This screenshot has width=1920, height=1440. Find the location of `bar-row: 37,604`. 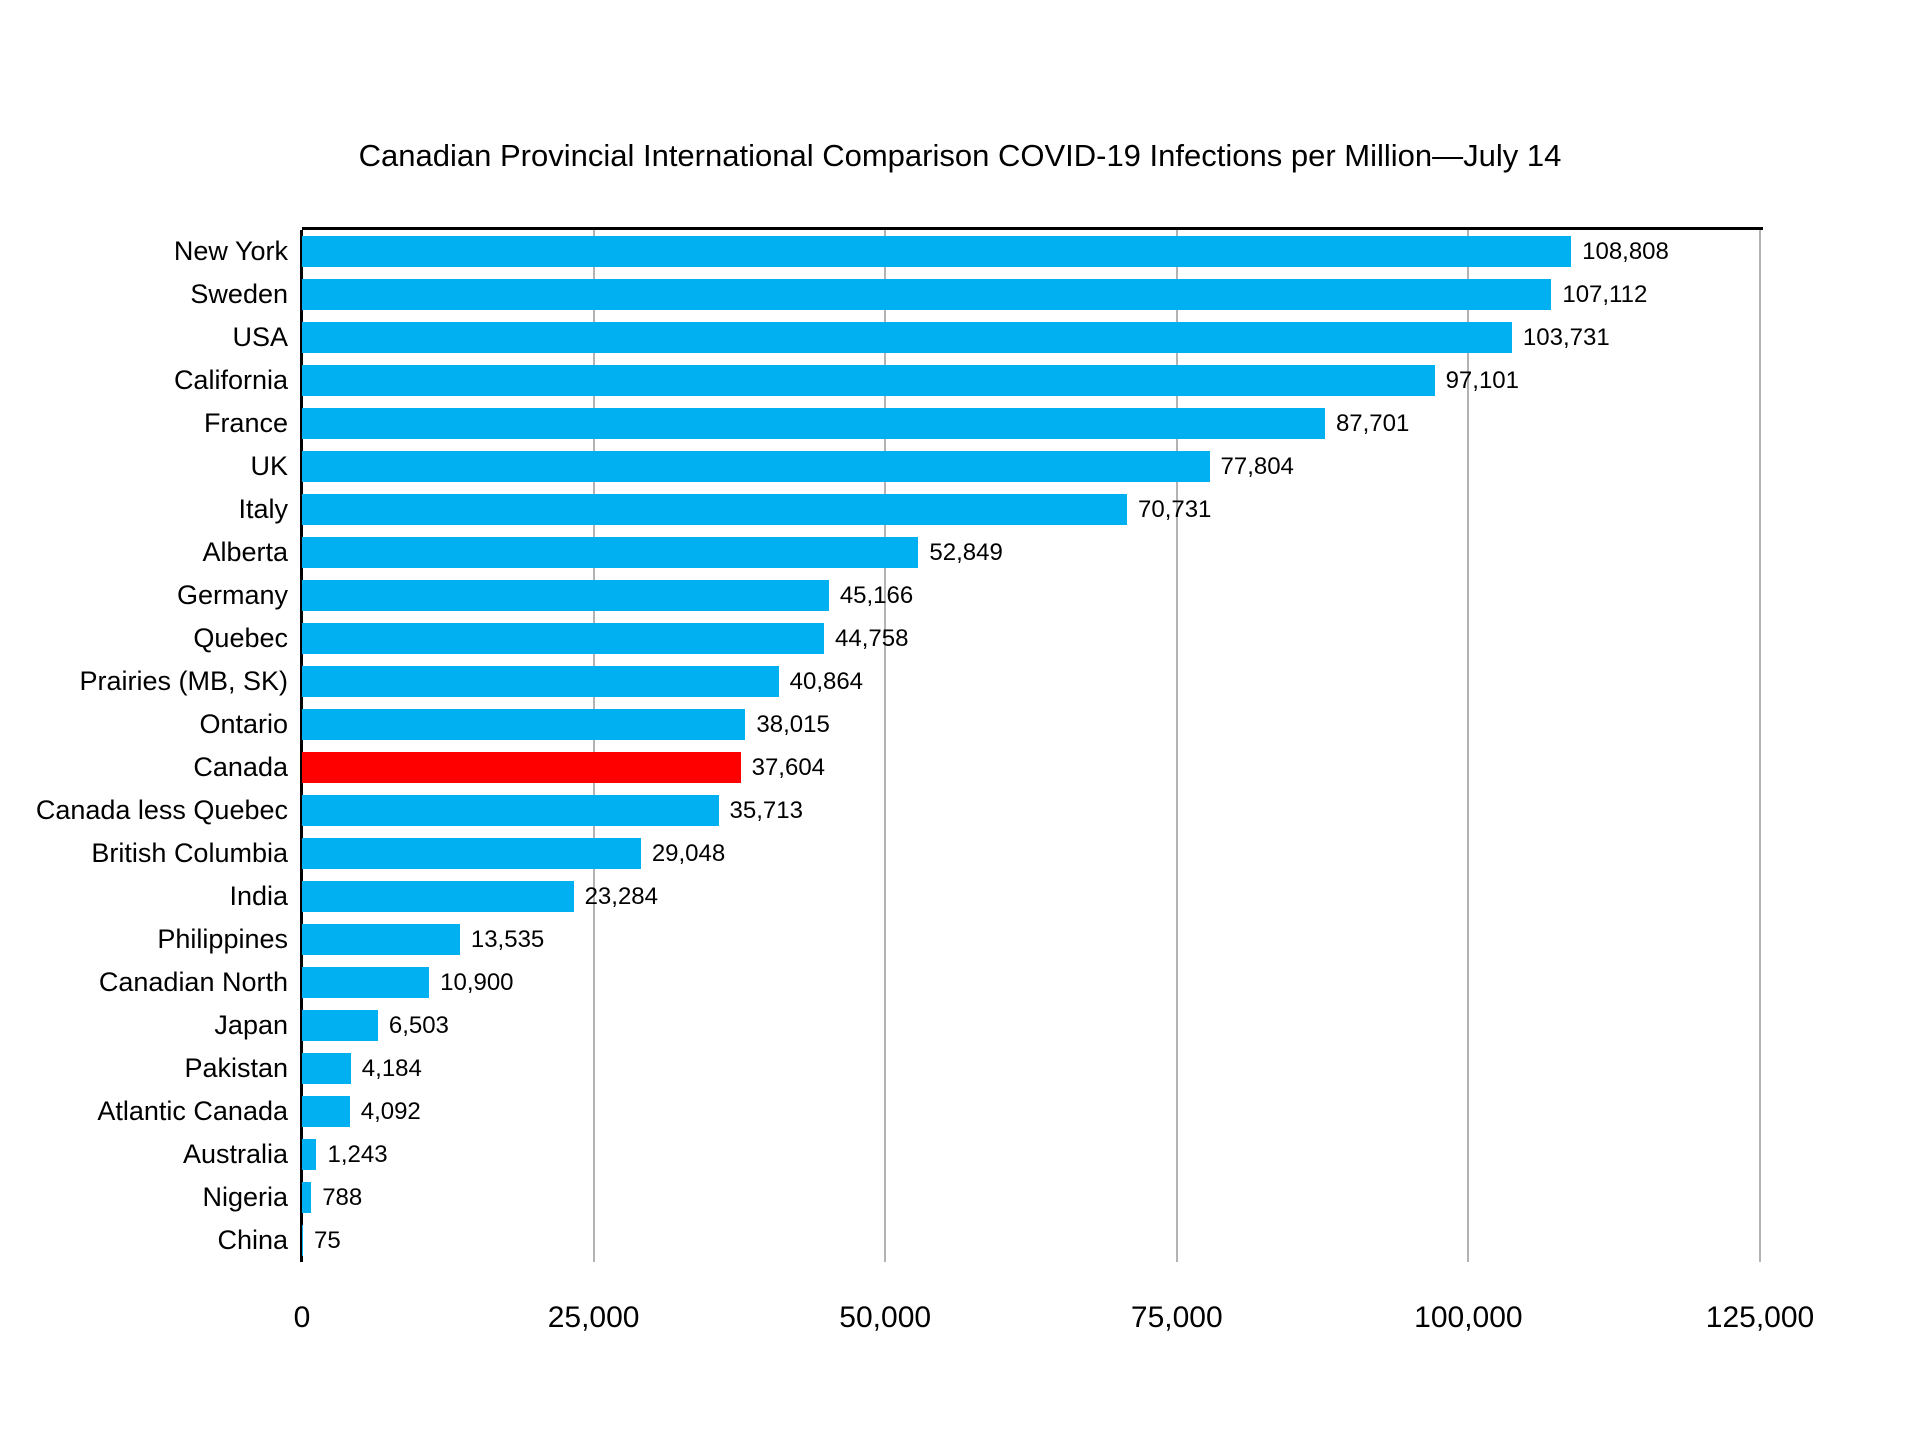

bar-row: 37,604 is located at coordinates (1031, 767).